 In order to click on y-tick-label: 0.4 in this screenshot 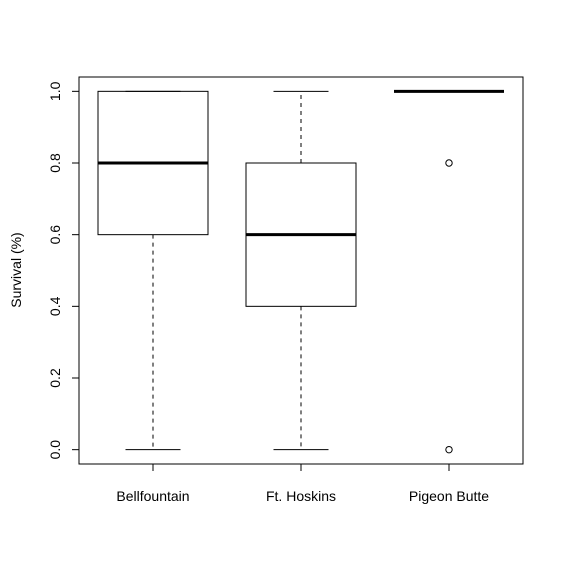, I will do `click(55, 306)`.